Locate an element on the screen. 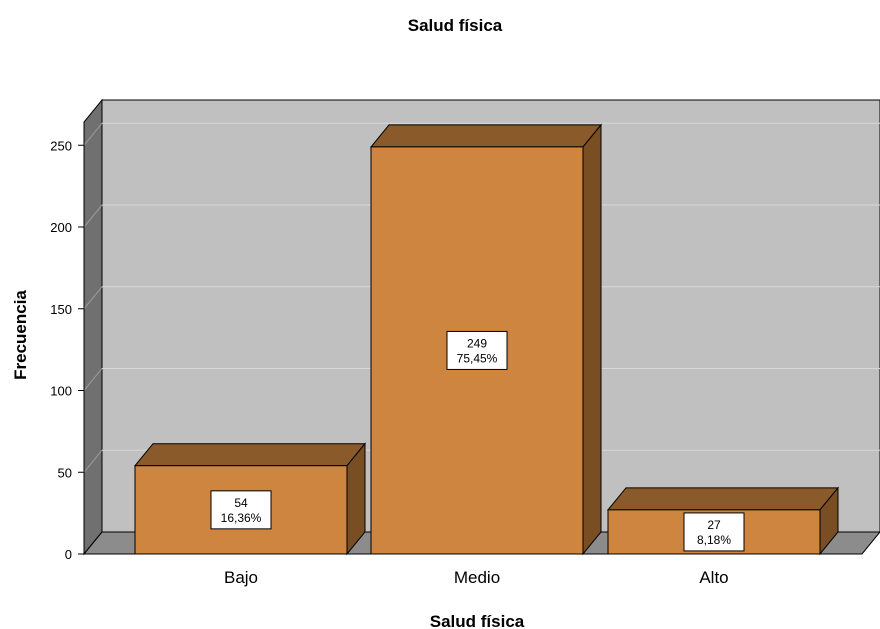 This screenshot has width=880, height=629. data-label: 278,18% is located at coordinates (714, 532).